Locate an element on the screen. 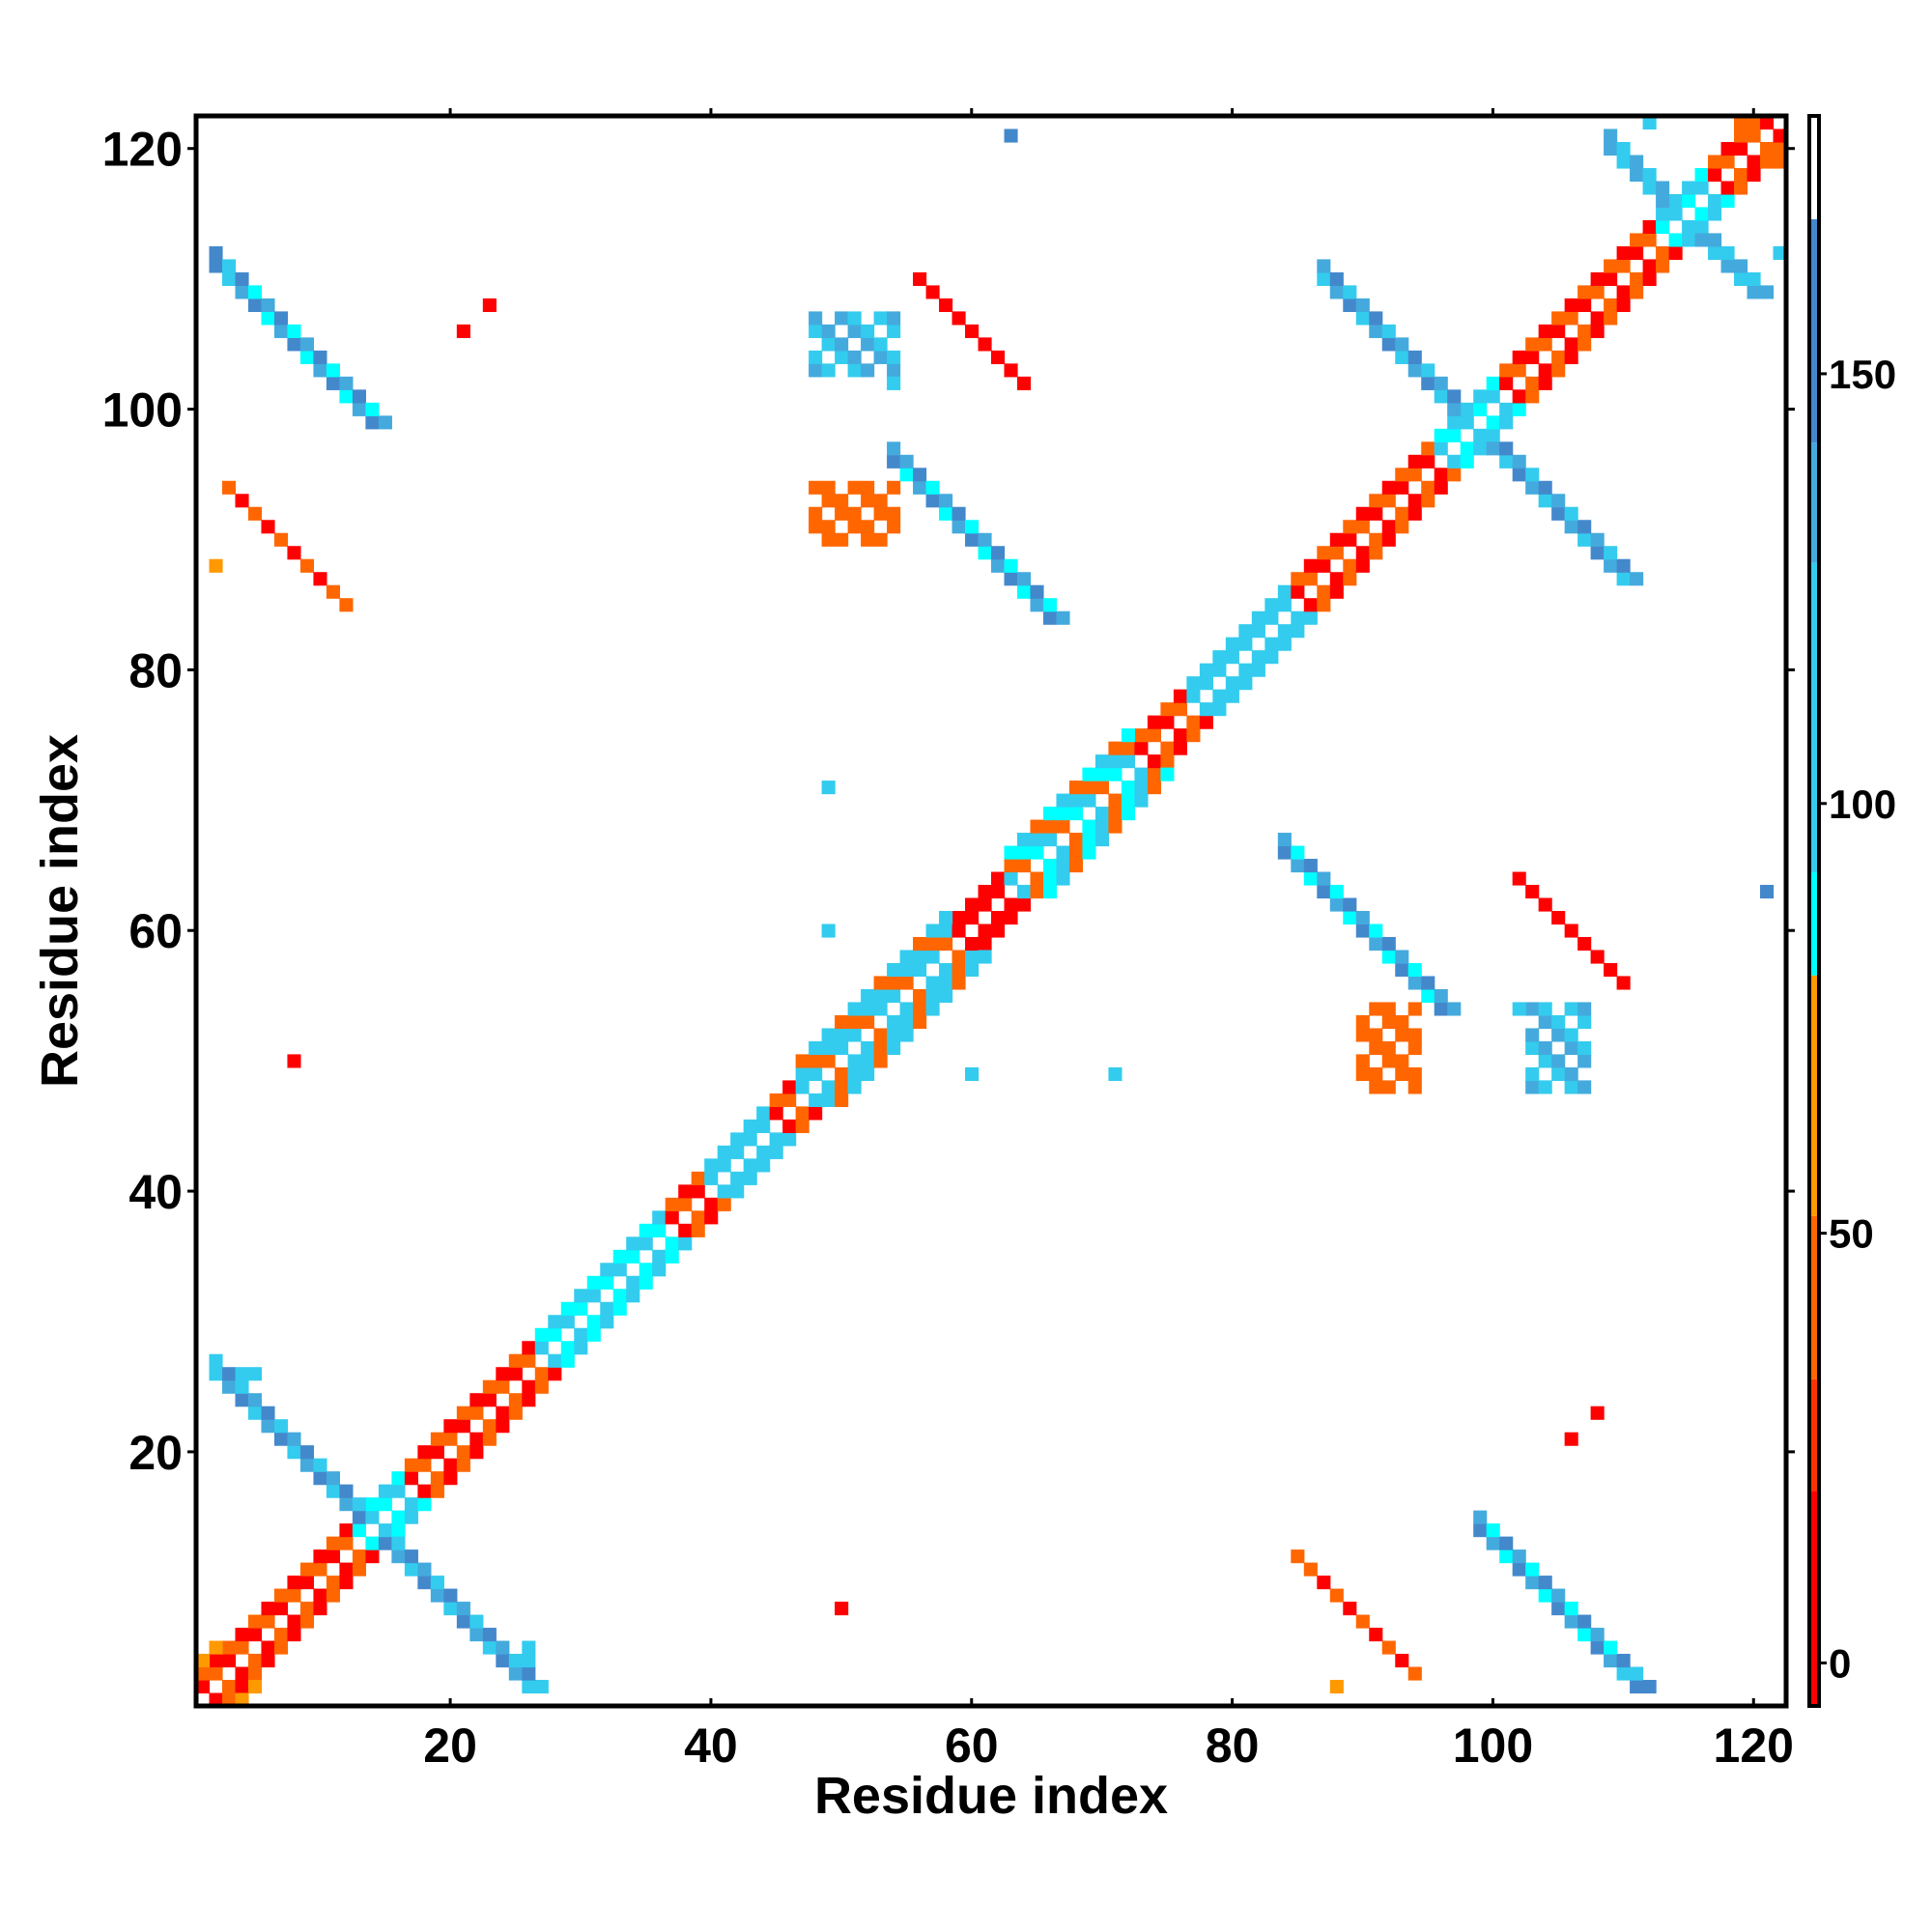  colorbar-band is located at coordinates (1814, 923).